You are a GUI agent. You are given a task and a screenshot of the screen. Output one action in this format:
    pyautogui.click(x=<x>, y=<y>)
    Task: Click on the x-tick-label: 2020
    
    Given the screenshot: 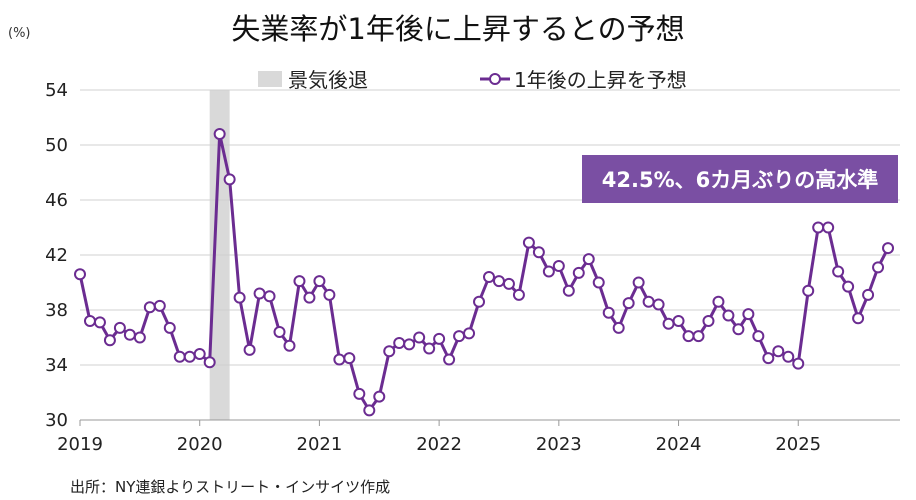 What is the action you would take?
    pyautogui.click(x=200, y=444)
    